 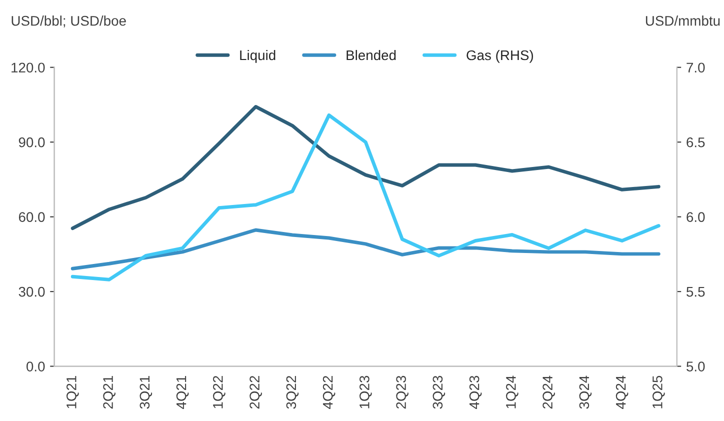 I want to click on legend-label: Liquid, so click(x=258, y=56).